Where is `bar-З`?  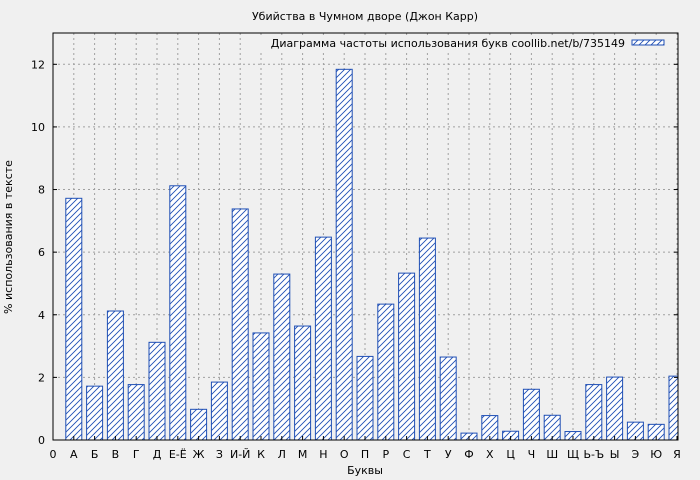
bar-З is located at coordinates (219, 411).